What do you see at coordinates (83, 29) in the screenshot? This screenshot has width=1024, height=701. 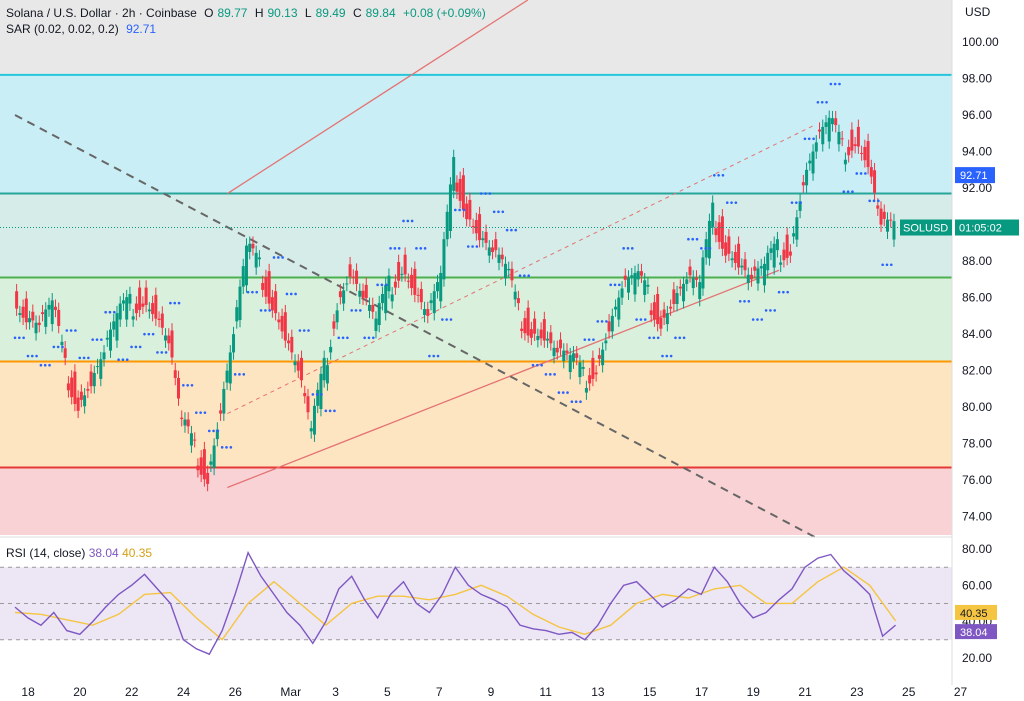 I see `sar-legend: SAR (0.02, 0.02, 0.2) 92.71` at bounding box center [83, 29].